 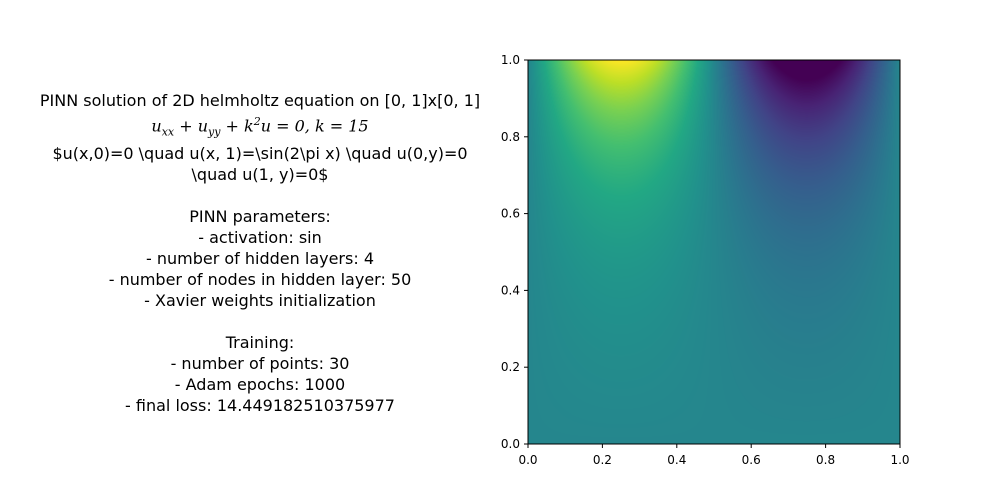 I want to click on x-tick-label: 0.6, so click(x=751, y=460).